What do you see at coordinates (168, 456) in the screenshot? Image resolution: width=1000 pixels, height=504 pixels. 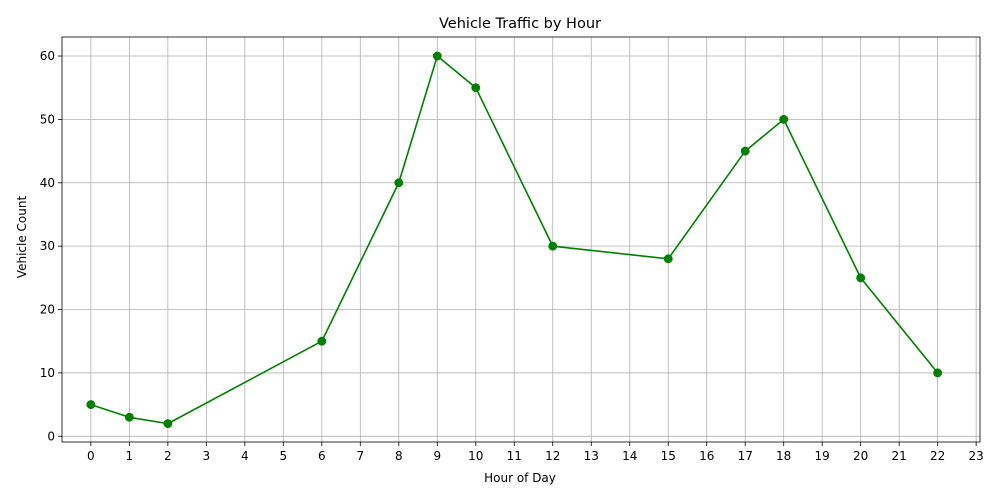 I see `x-tick-label: 2` at bounding box center [168, 456].